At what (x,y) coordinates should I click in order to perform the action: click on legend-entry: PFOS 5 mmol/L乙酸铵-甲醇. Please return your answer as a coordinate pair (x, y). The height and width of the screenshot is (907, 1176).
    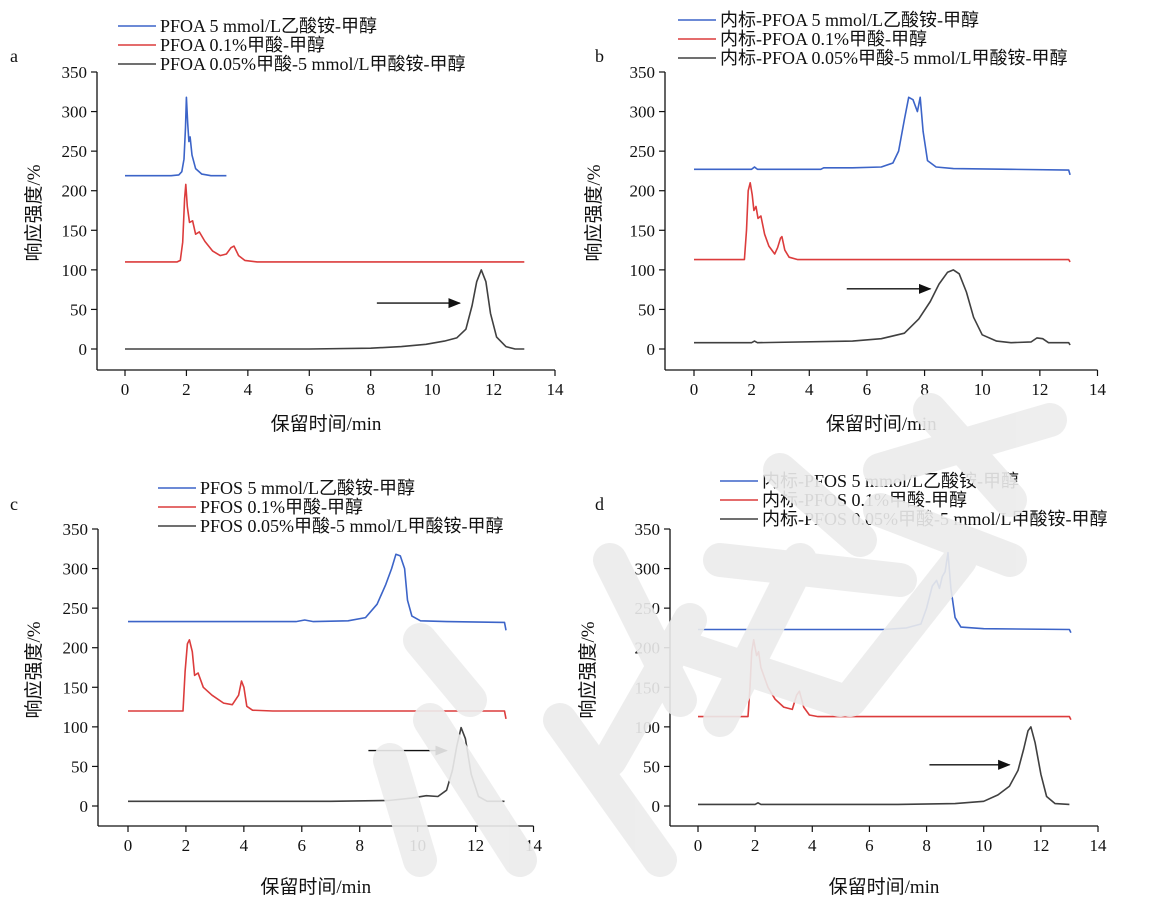
    Looking at the image, I should click on (307, 488).